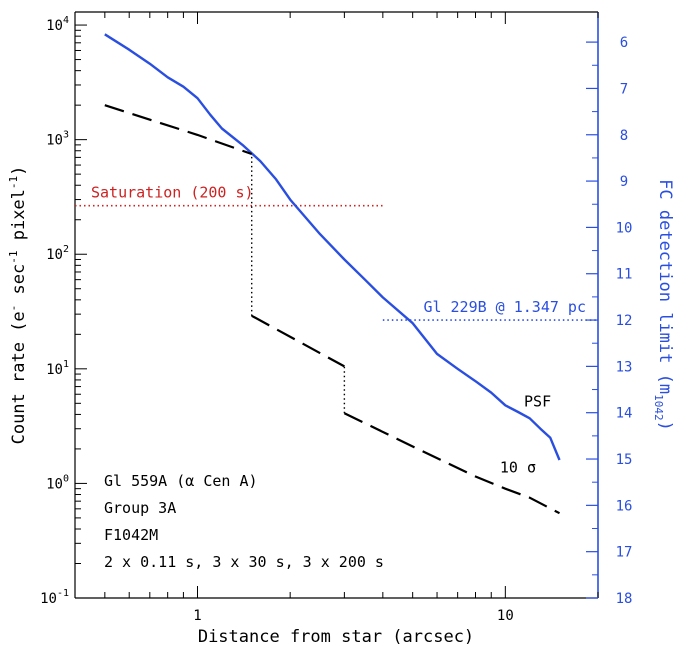 The width and height of the screenshot is (681, 653). Describe the element at coordinates (624, 414) in the screenshot. I see `y2-tick-label: 14` at that location.